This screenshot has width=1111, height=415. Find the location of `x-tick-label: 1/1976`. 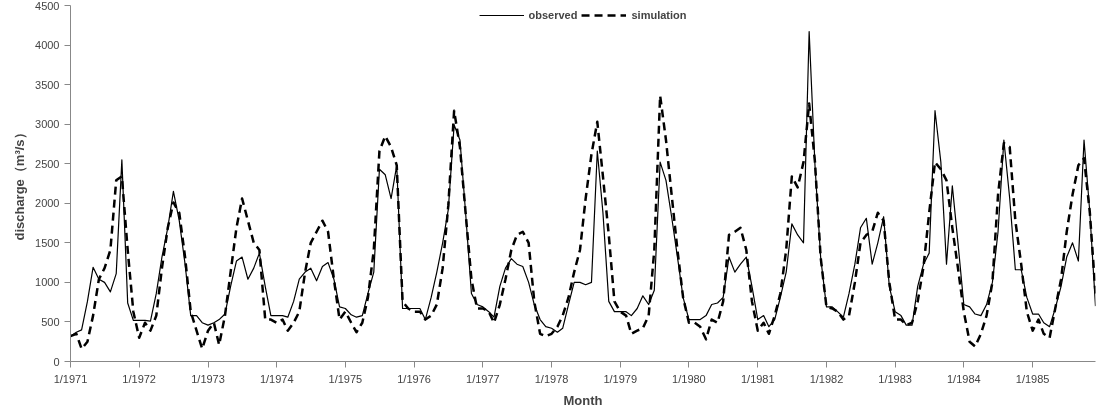

x-tick-label: 1/1976 is located at coordinates (414, 378).